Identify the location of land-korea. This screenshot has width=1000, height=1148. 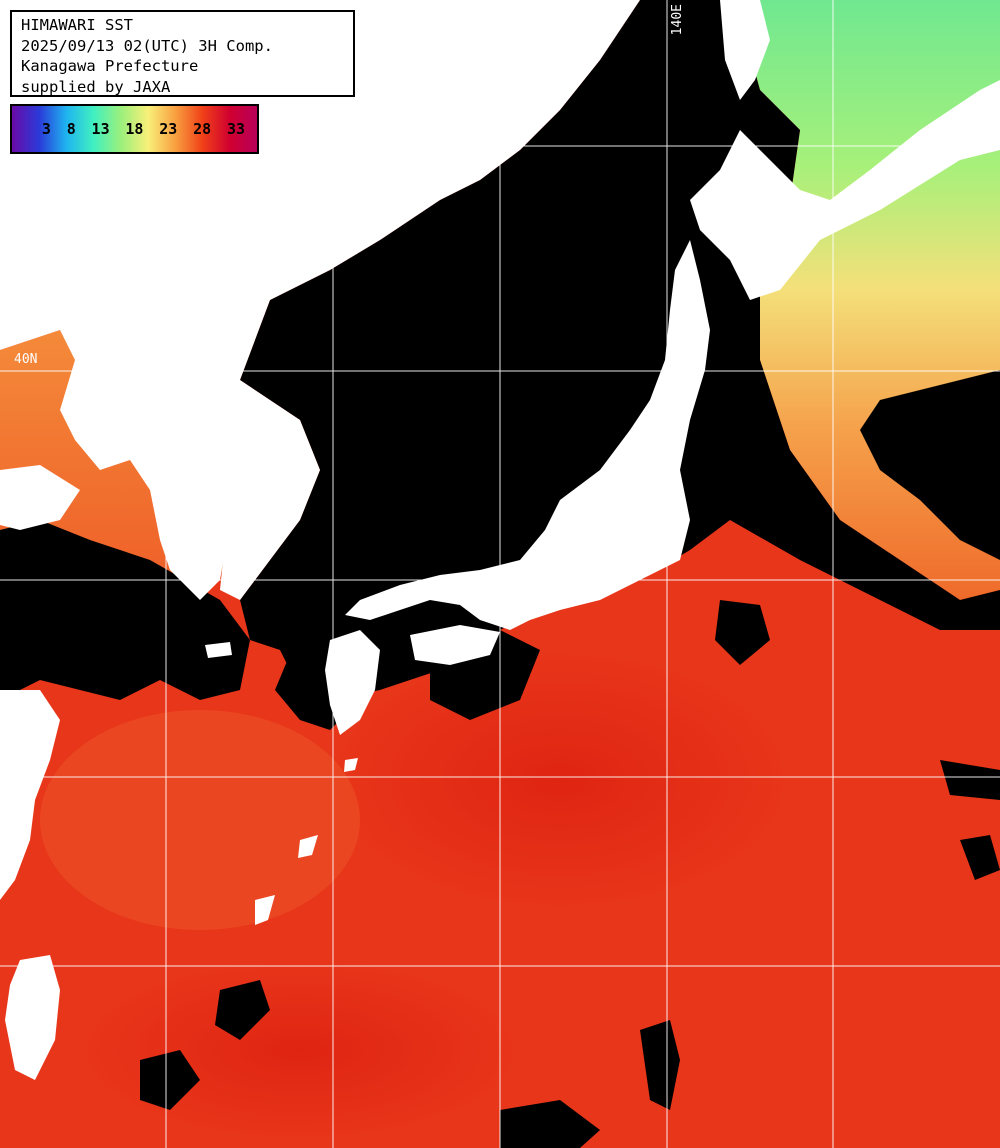
(267, 490).